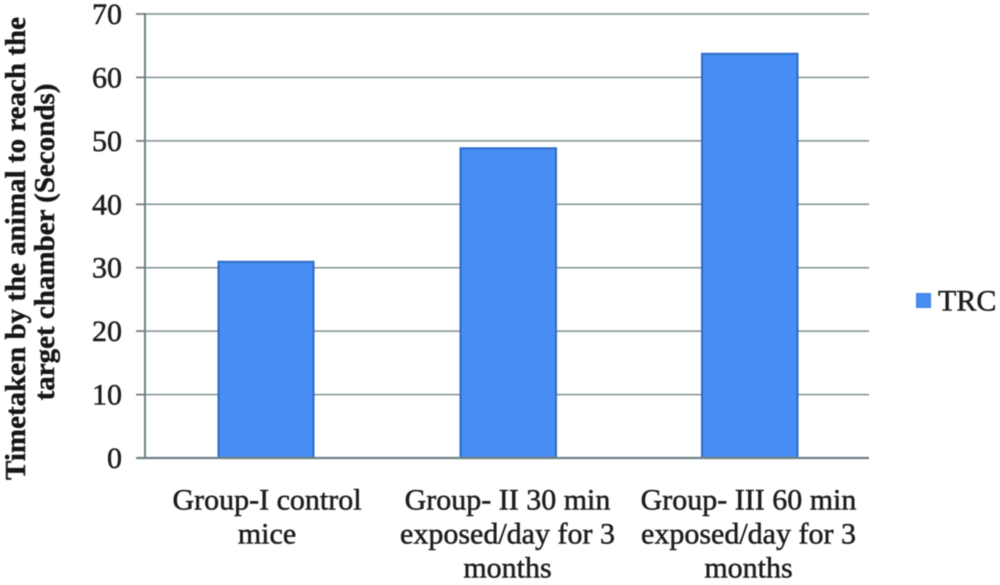 This screenshot has height=585, width=1000. I want to click on svg-text: TRC, so click(967, 301).